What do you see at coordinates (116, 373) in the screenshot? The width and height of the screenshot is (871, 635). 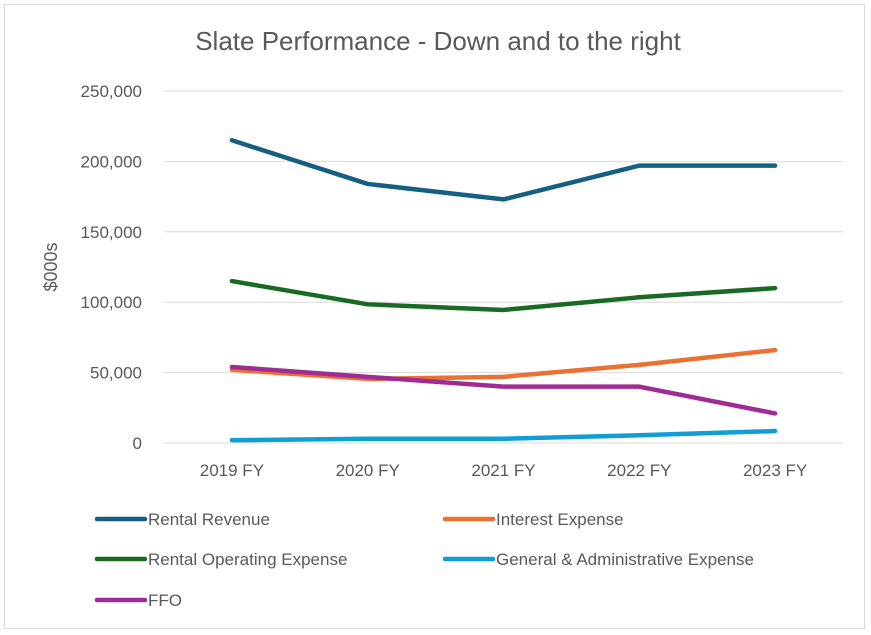 I see `y-tick-label: 50,000` at bounding box center [116, 373].